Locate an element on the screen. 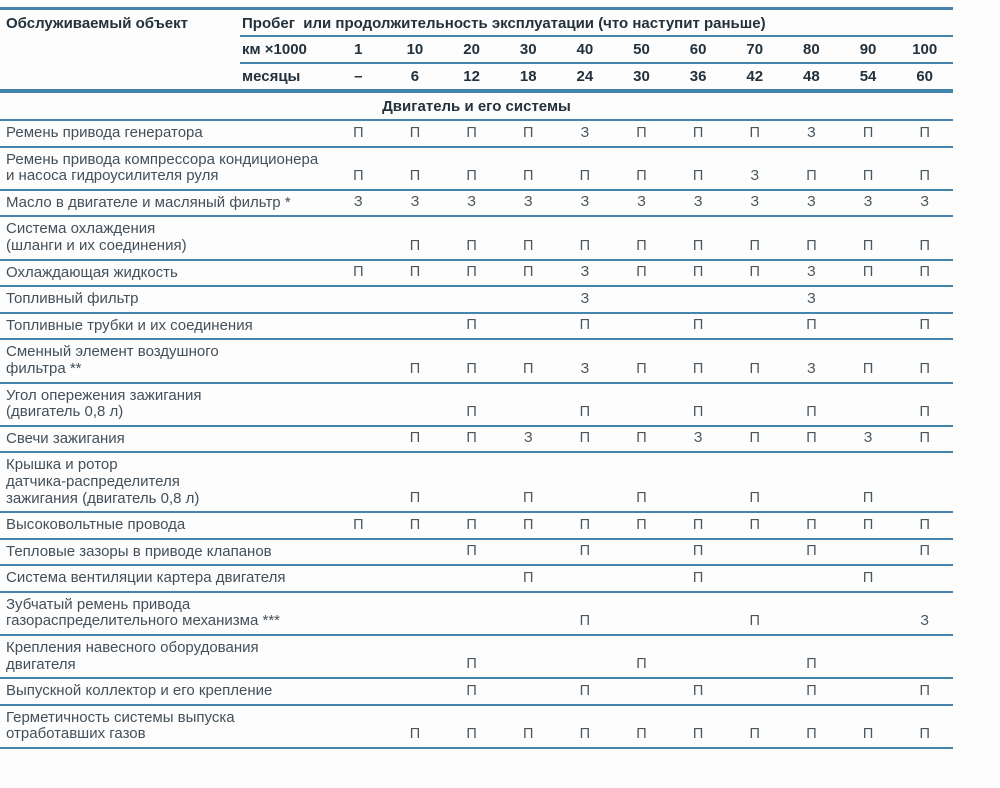 Image resolution: width=1000 pixels, height=788 pixels. table-row: Система вентиляции картера двигателя П П П is located at coordinates (476, 579).